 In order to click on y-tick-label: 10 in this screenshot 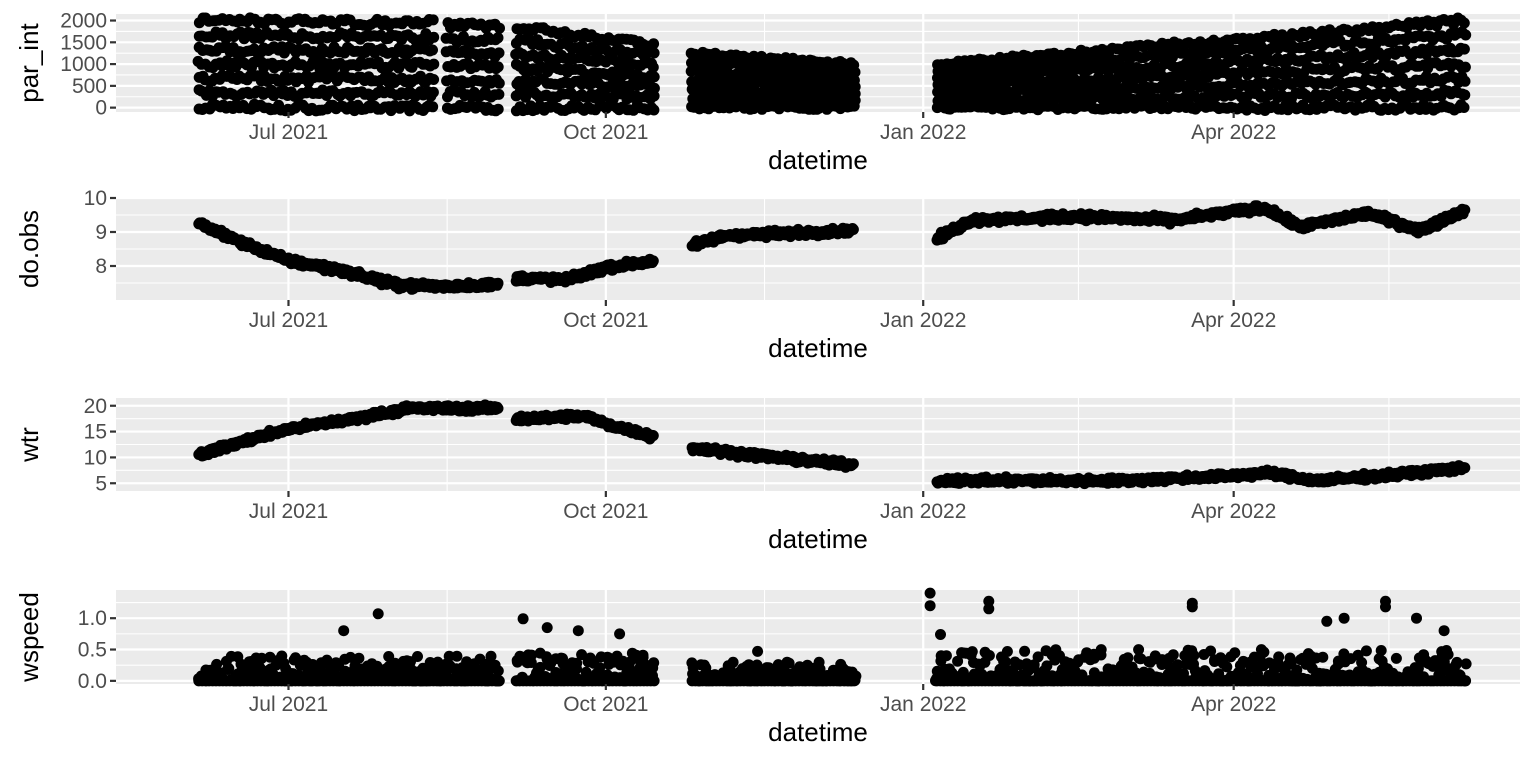, I will do `click(95, 198)`.